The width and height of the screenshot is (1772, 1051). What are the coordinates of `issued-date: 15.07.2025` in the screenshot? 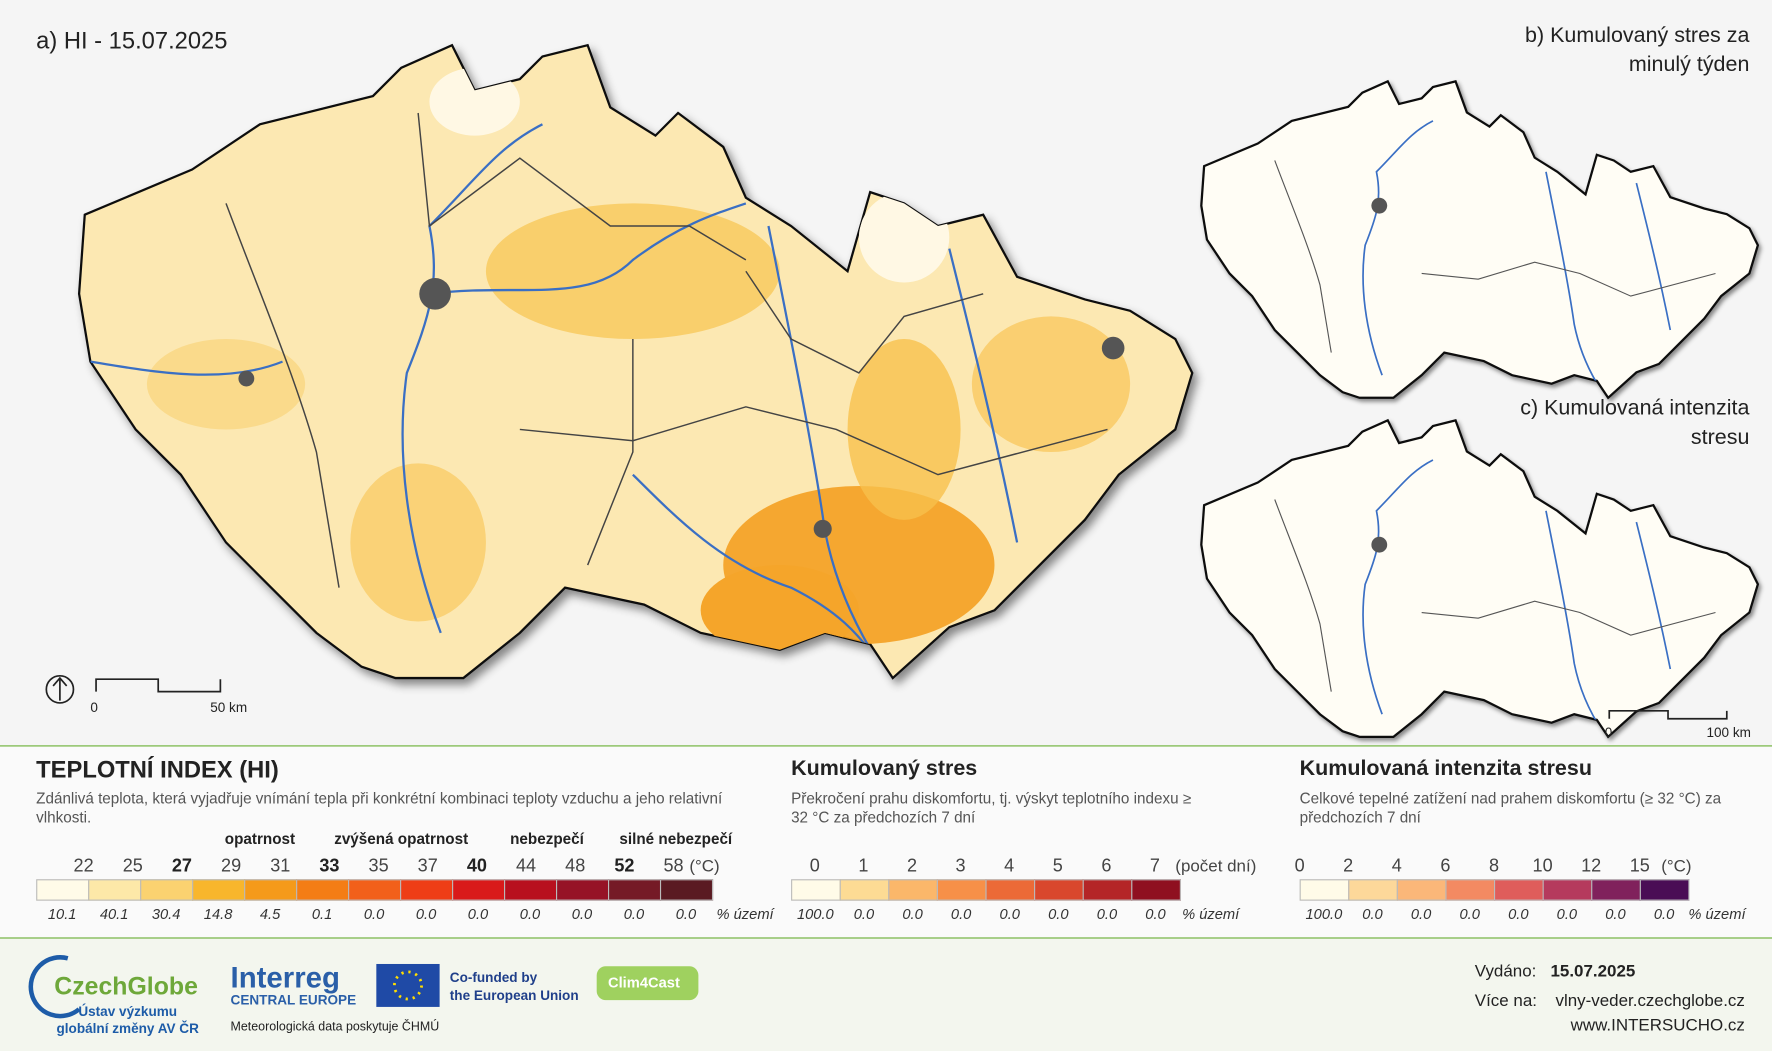 It's located at (1593, 971).